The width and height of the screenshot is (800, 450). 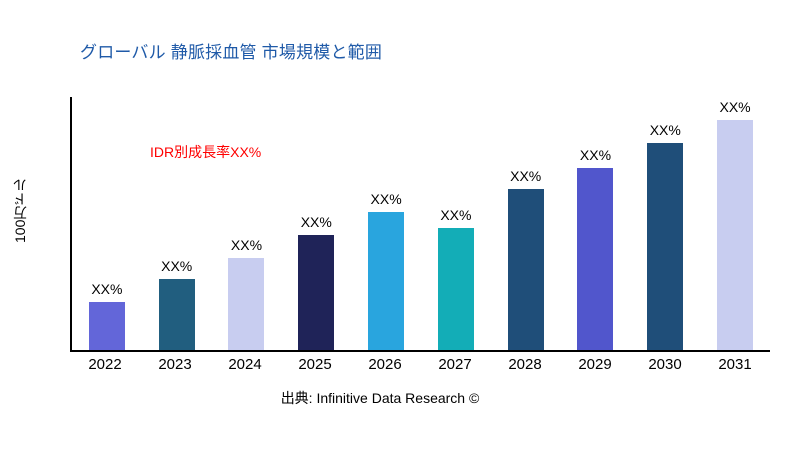 I want to click on source-text: 出典: Infinitive Data Research ©, so click(x=380, y=398).